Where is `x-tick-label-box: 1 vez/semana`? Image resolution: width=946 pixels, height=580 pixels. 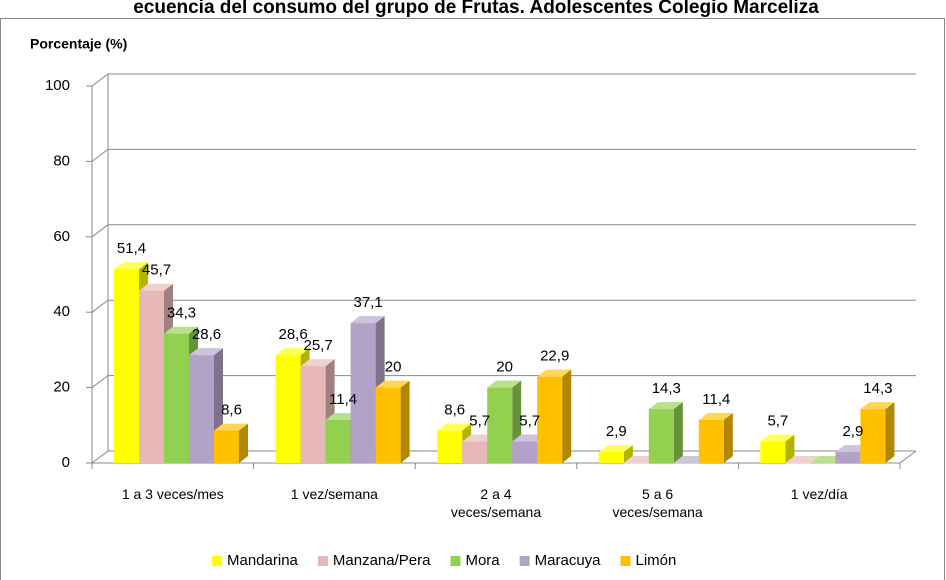 x-tick-label-box: 1 vez/semana is located at coordinates (334, 494).